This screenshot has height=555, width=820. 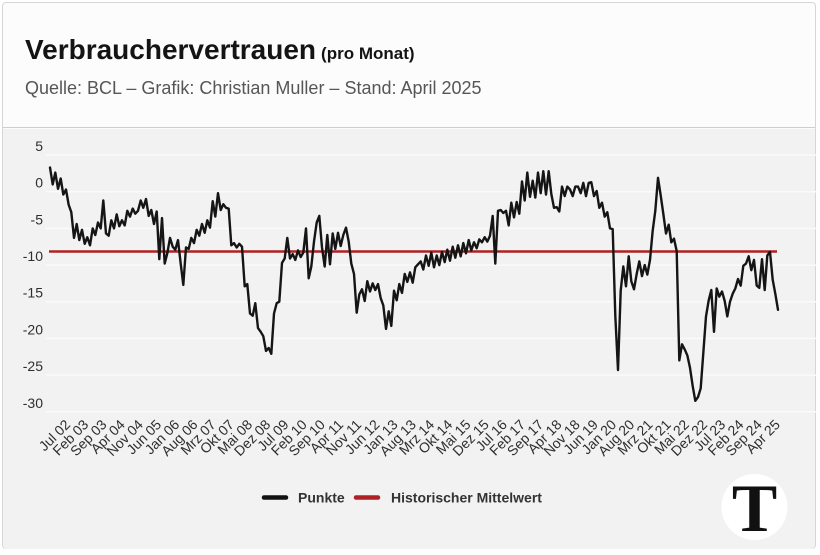 What do you see at coordinates (37, 219) in the screenshot?
I see `svg-text: -5` at bounding box center [37, 219].